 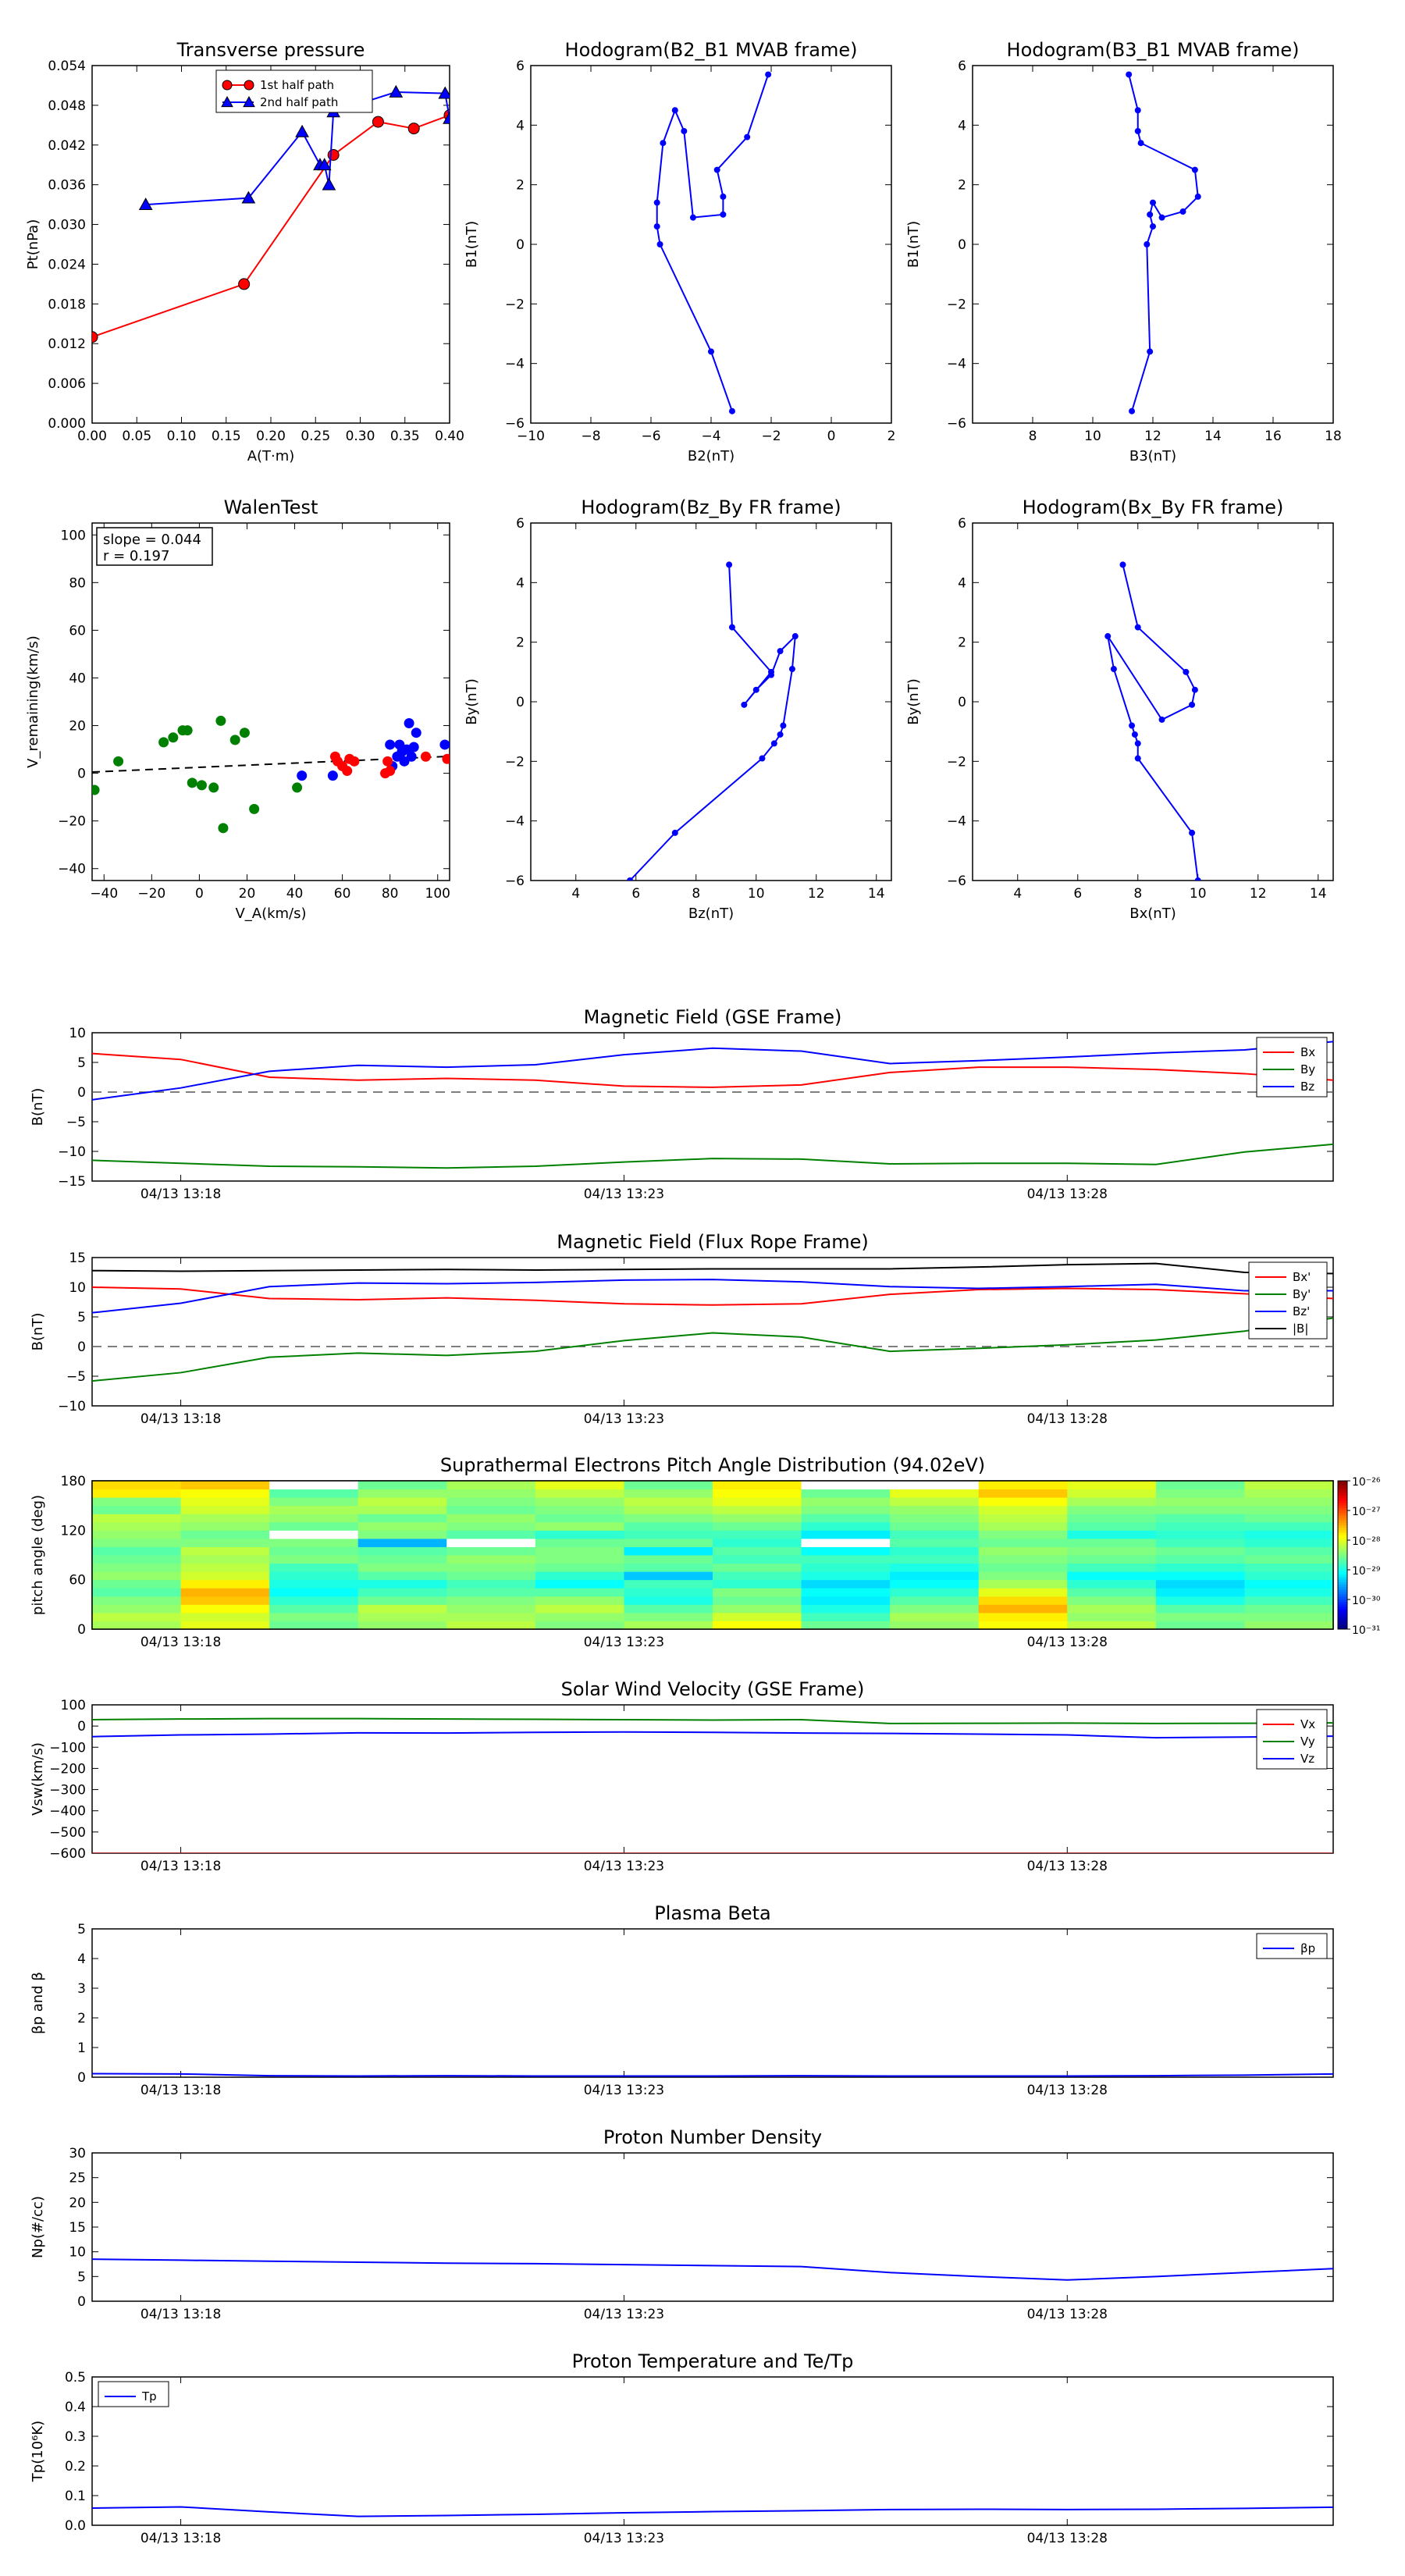 I want to click on y-axis-label: By(nT), so click(x=913, y=701).